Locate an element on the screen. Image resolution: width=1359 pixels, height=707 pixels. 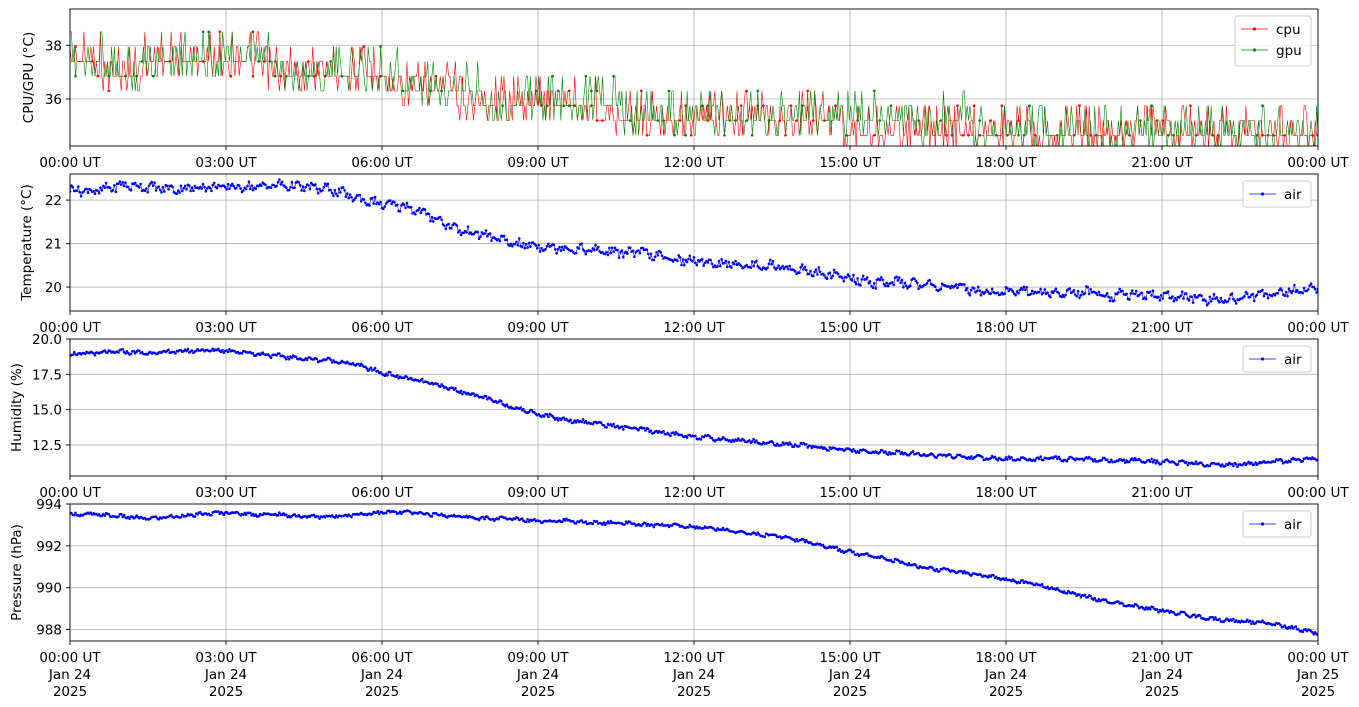
x-tick-label: 12:00 UT is located at coordinates (694, 163).